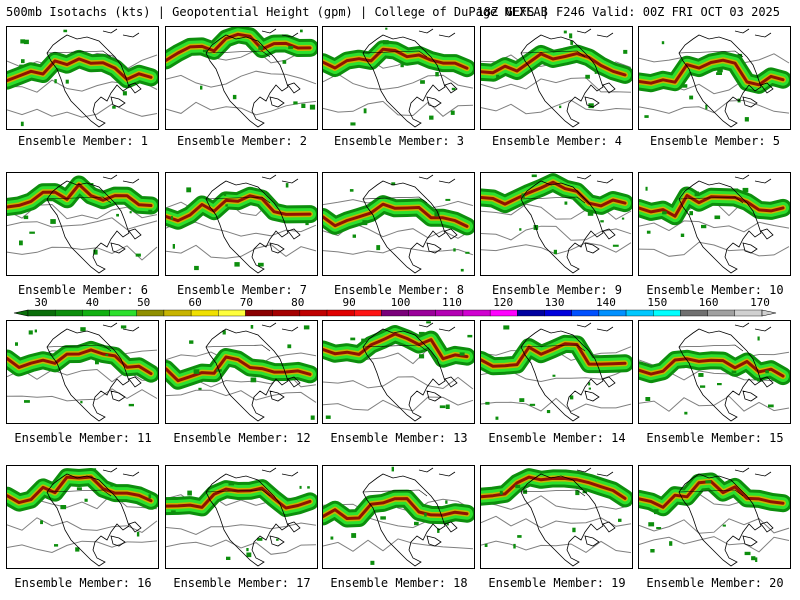 This screenshot has width=800, height=600. What do you see at coordinates (242, 583) in the screenshot?
I see `ensemble-member-label: Ensemble Member: 17` at bounding box center [242, 583].